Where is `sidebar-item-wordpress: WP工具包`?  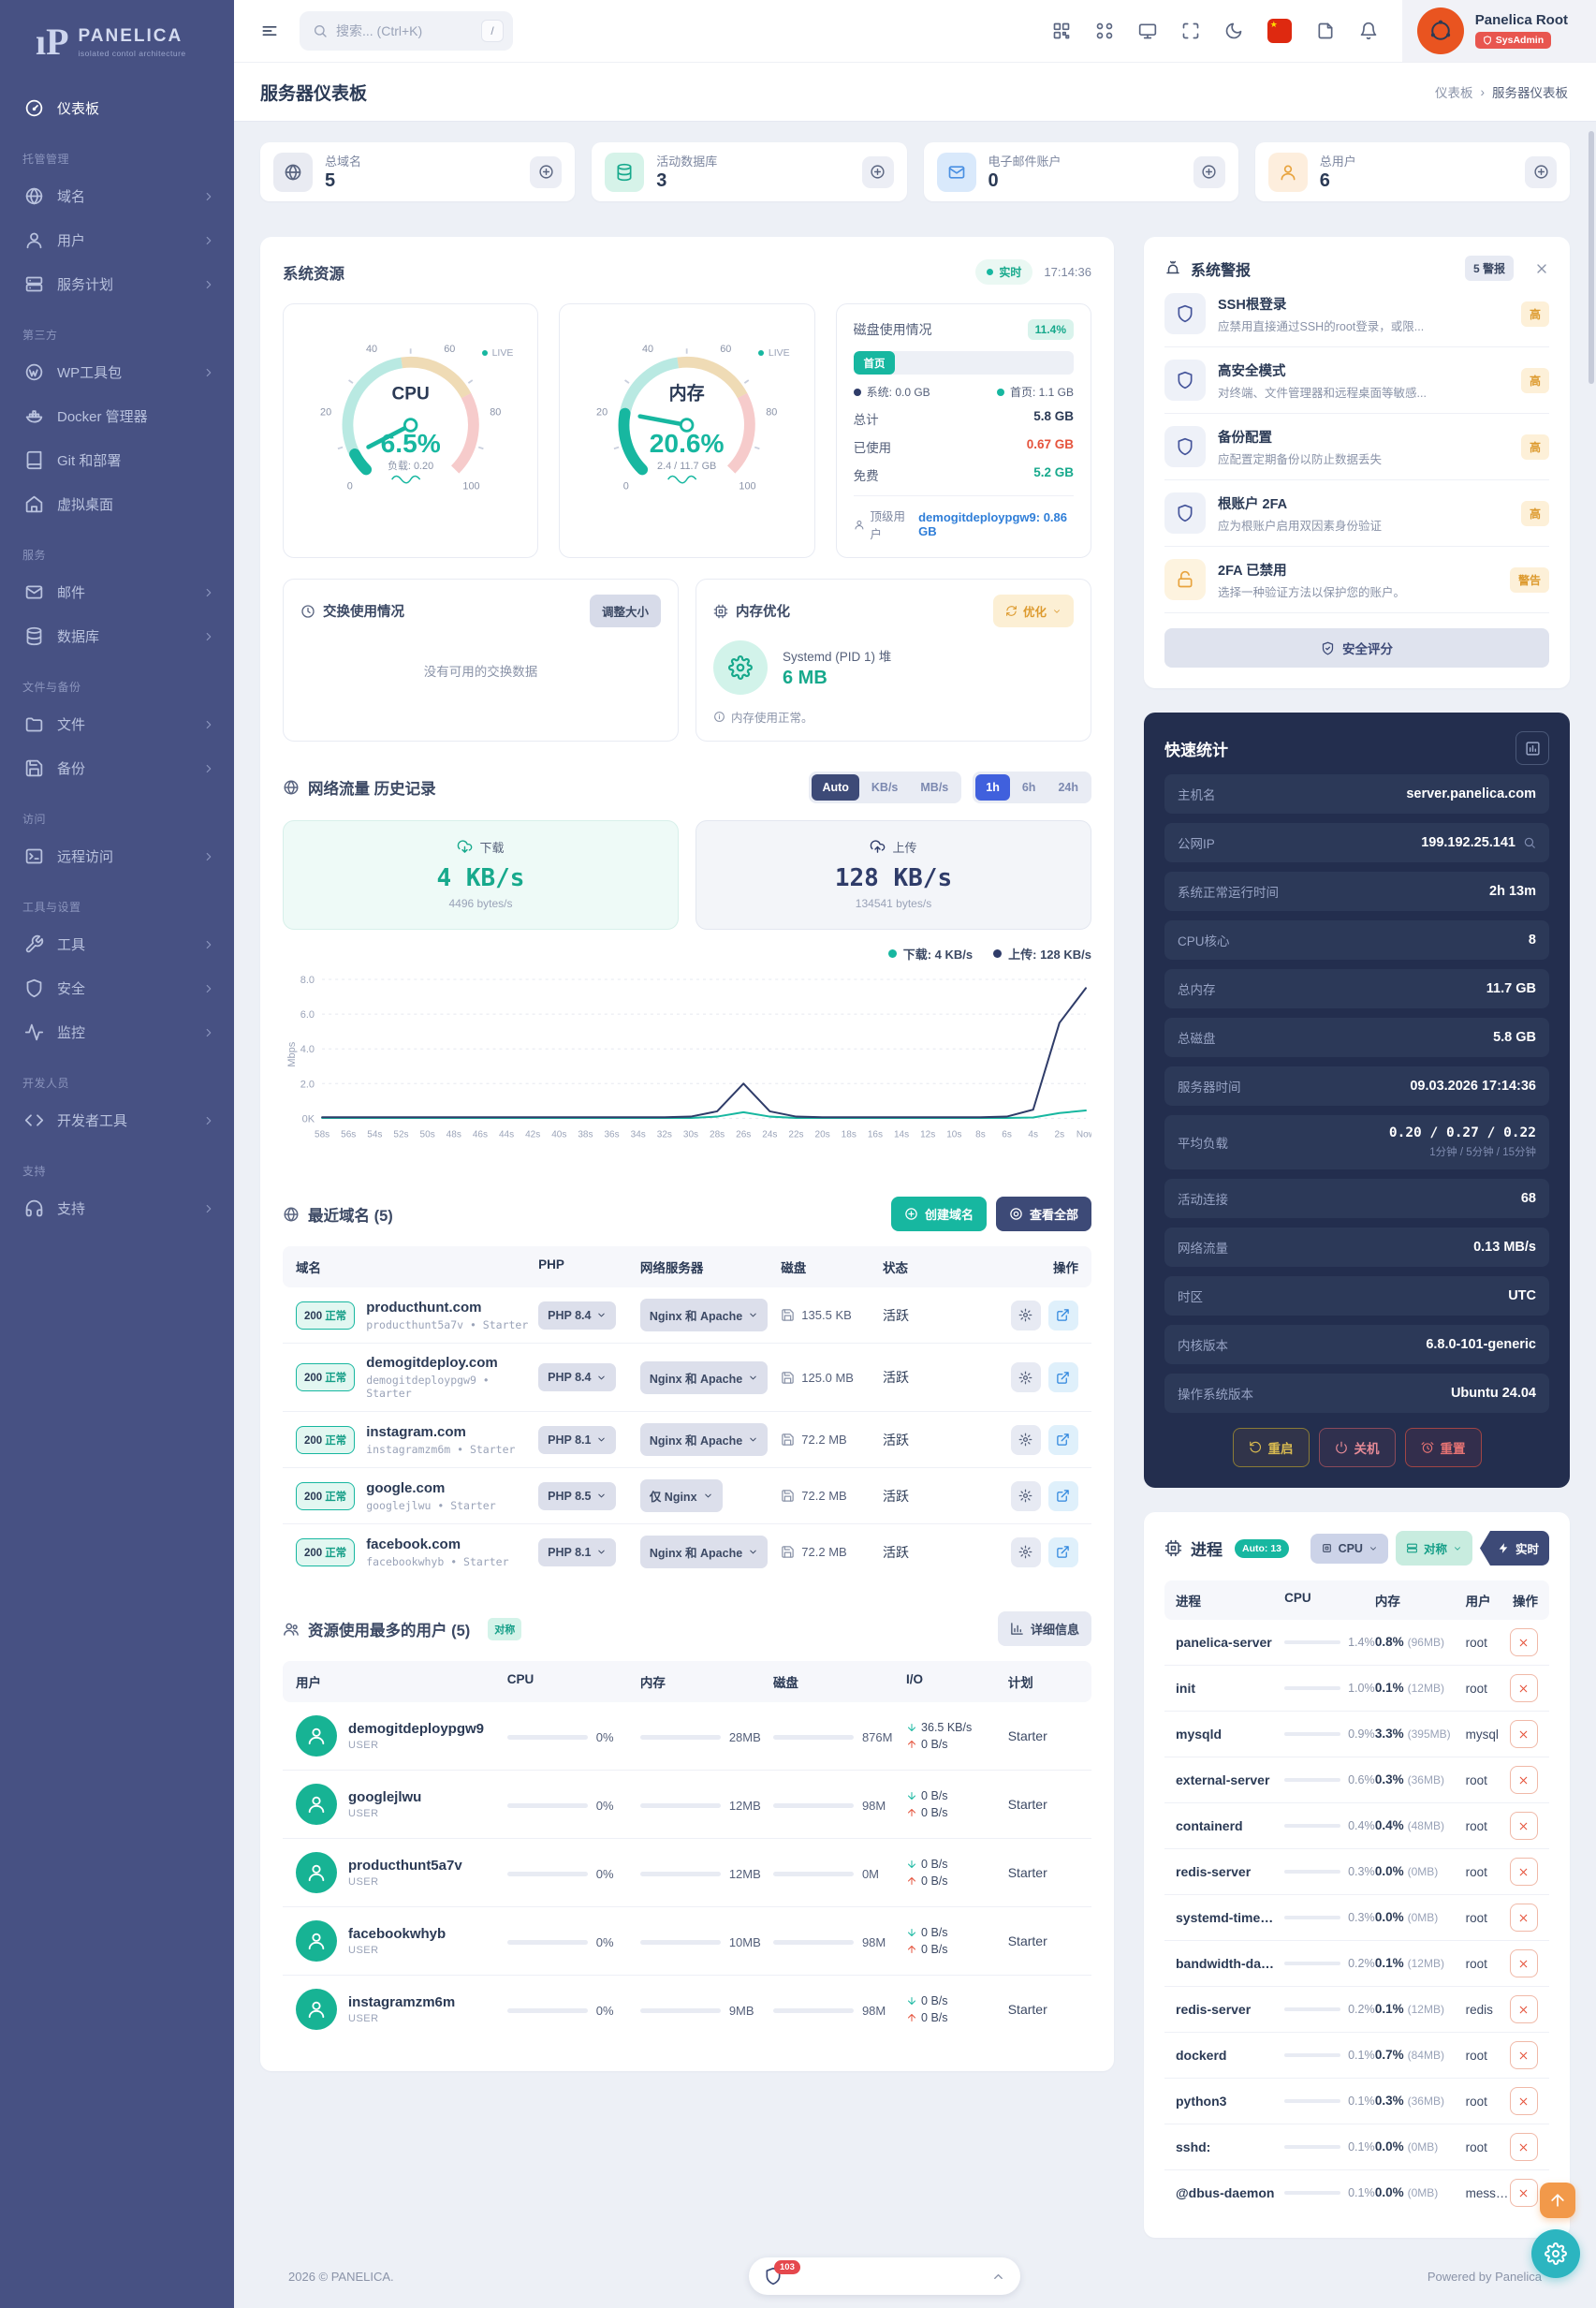
sidebar-item-wordpress: WP工具包 is located at coordinates (117, 372).